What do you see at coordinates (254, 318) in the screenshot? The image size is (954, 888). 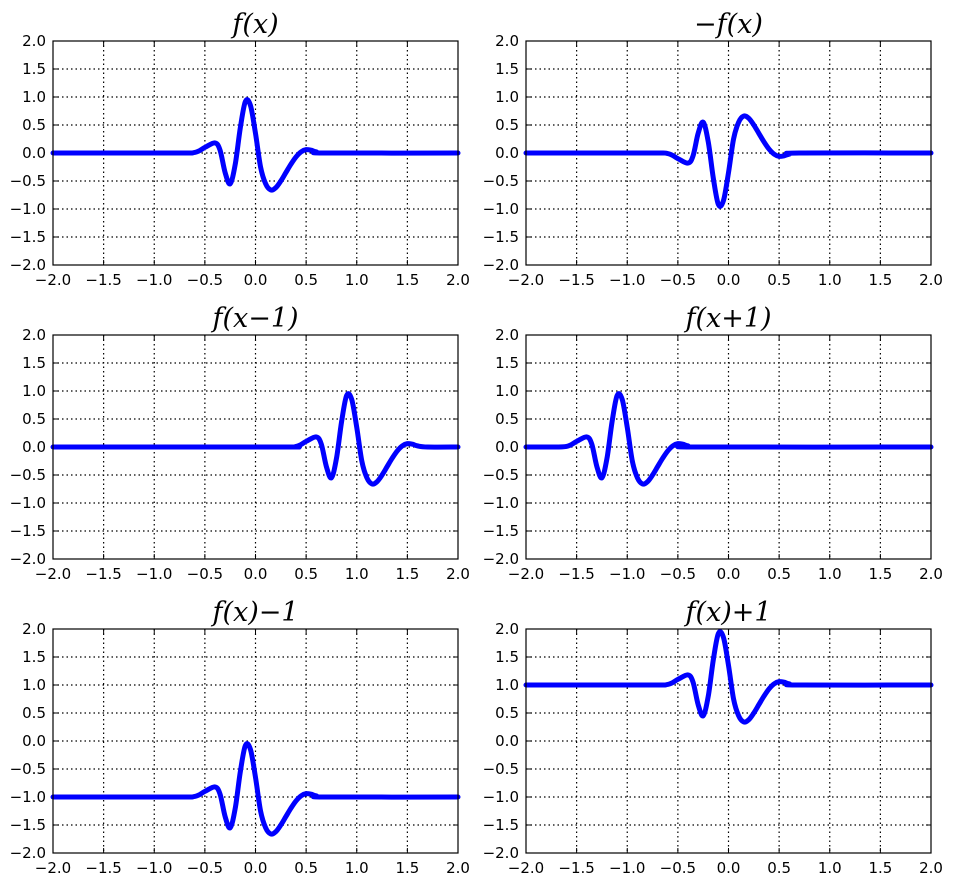 I see `subplot-title: f(x−1)` at bounding box center [254, 318].